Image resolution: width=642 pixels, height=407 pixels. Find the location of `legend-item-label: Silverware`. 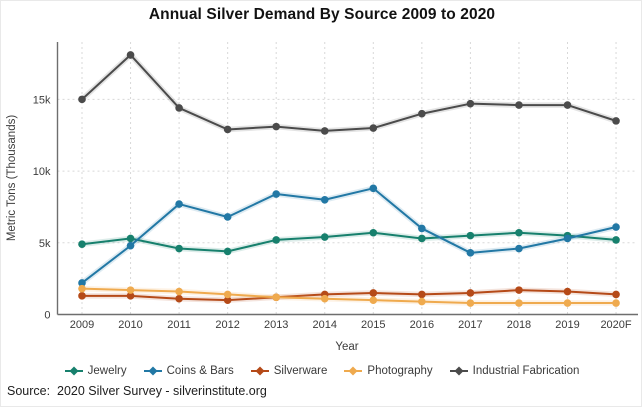

legend-item-label: Silverware is located at coordinates (300, 371).